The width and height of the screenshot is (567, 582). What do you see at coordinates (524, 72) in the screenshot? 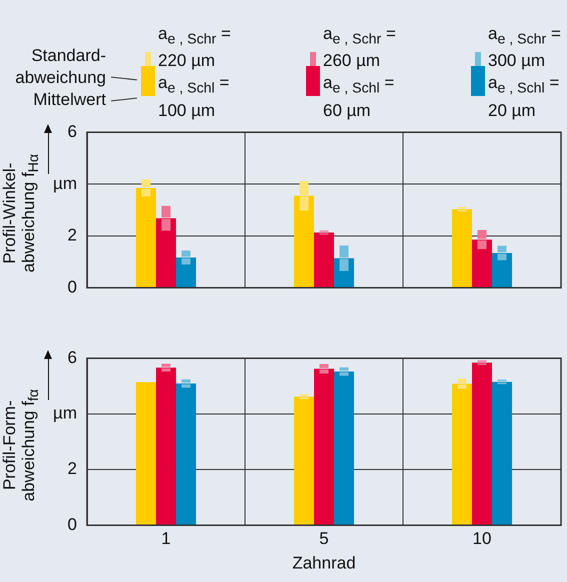
I see `legend-label: a$_{e , Schr}$ = 300 µm a$_{e , Schl}$ = 20 µm` at bounding box center [524, 72].